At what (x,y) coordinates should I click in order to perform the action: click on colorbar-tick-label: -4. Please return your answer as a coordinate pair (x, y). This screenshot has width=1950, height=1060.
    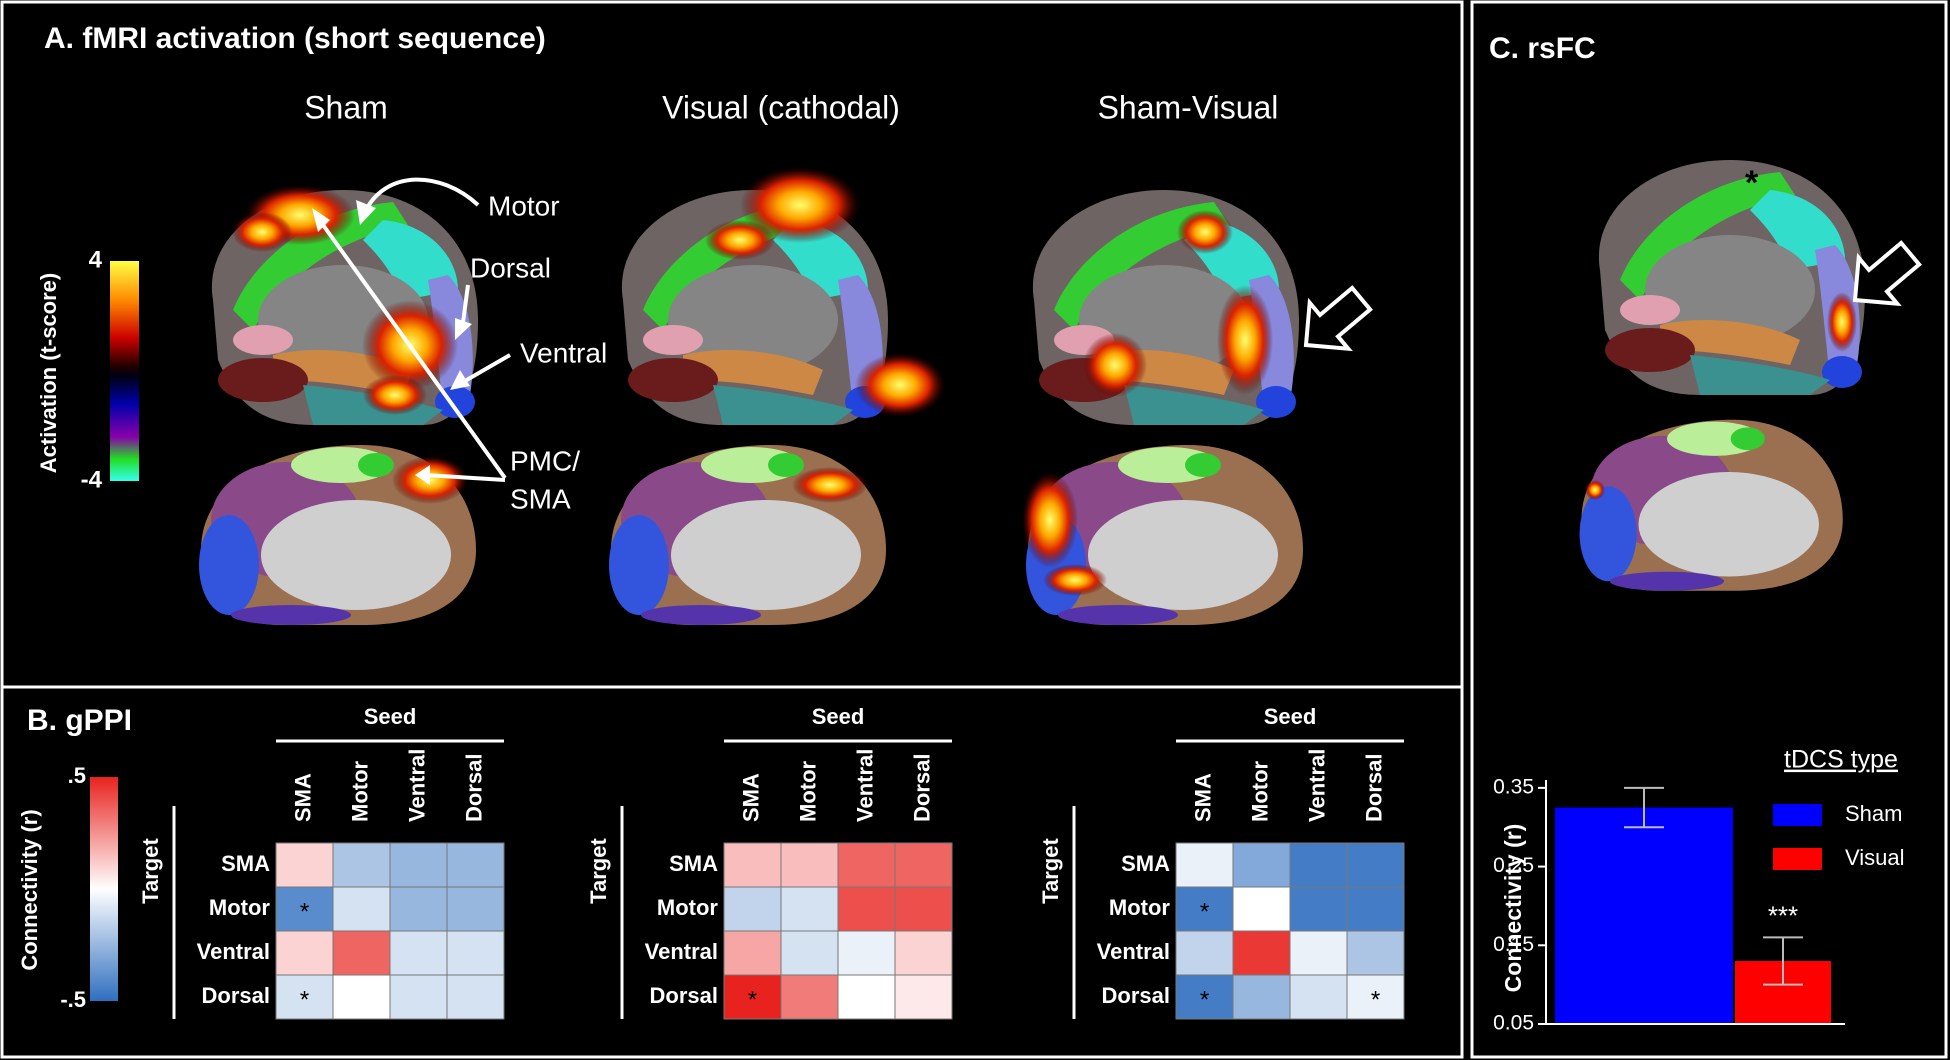
    Looking at the image, I should click on (92, 479).